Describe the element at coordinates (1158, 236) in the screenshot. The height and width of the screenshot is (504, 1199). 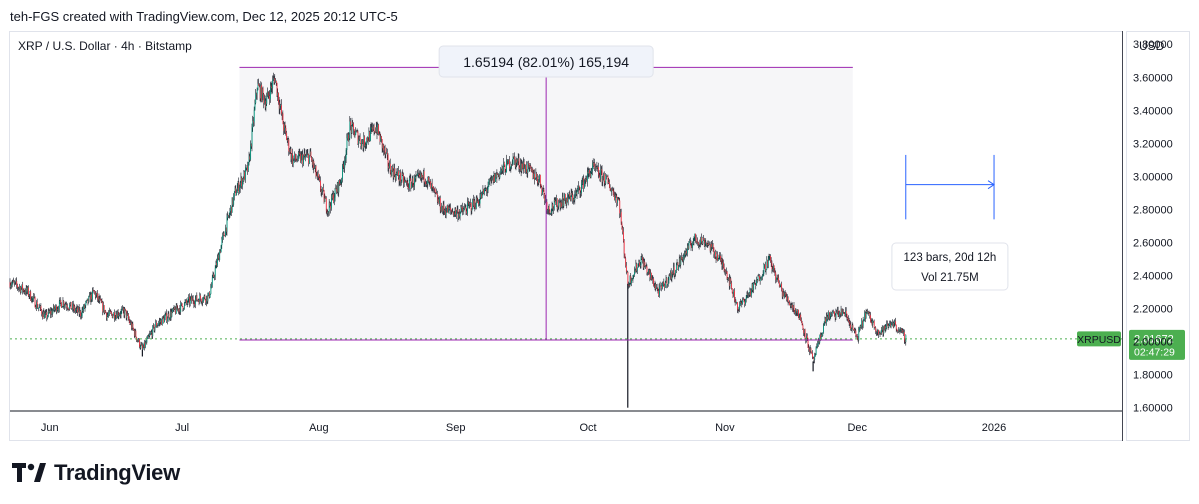
I see `price-axis` at that location.